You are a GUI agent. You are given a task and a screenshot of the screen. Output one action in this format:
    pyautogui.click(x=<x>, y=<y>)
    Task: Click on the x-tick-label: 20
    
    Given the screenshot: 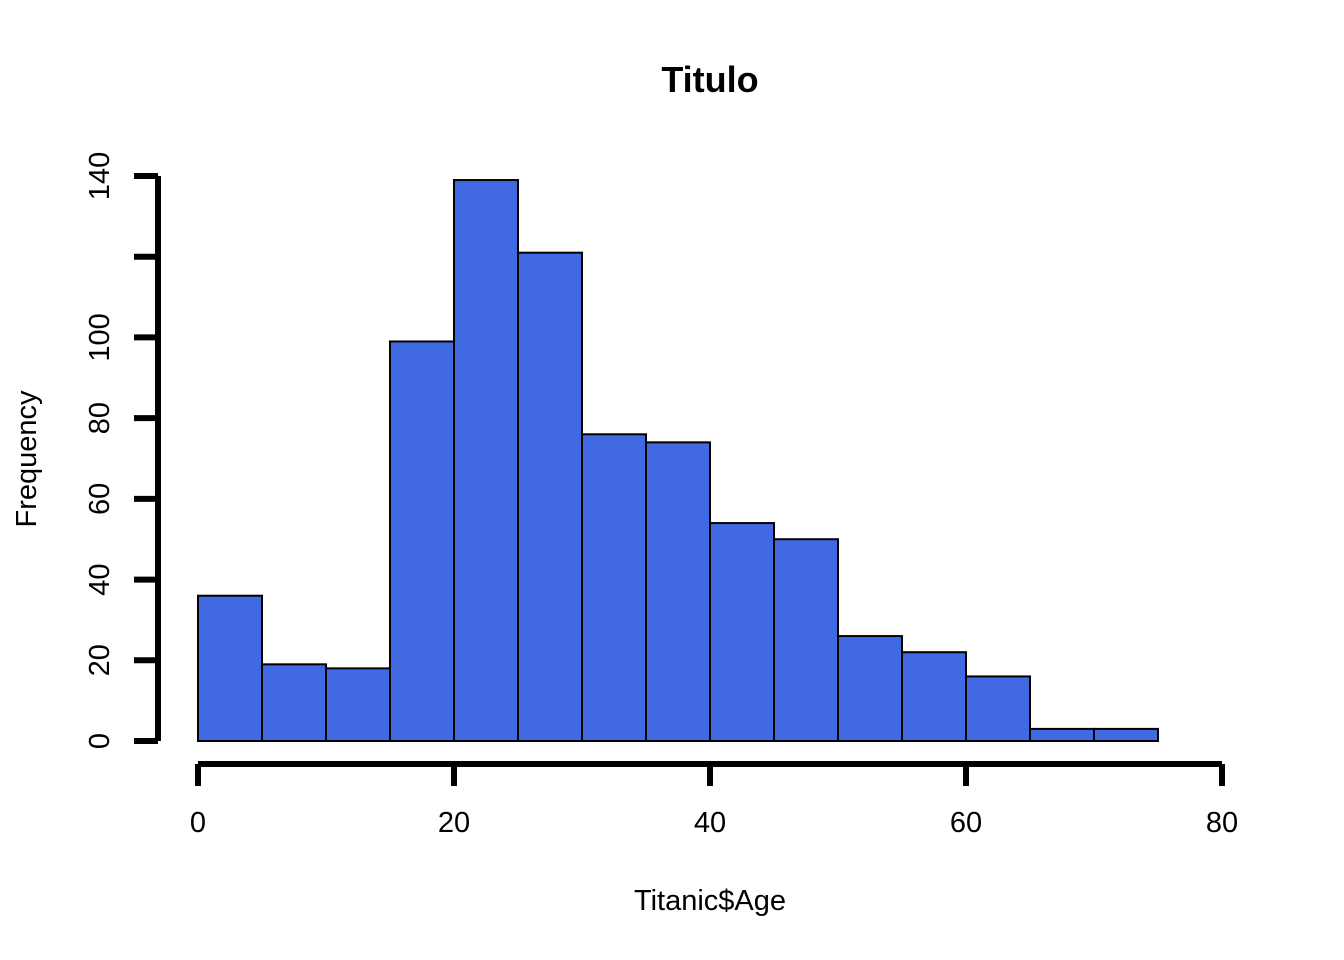 What is the action you would take?
    pyautogui.click(x=454, y=823)
    